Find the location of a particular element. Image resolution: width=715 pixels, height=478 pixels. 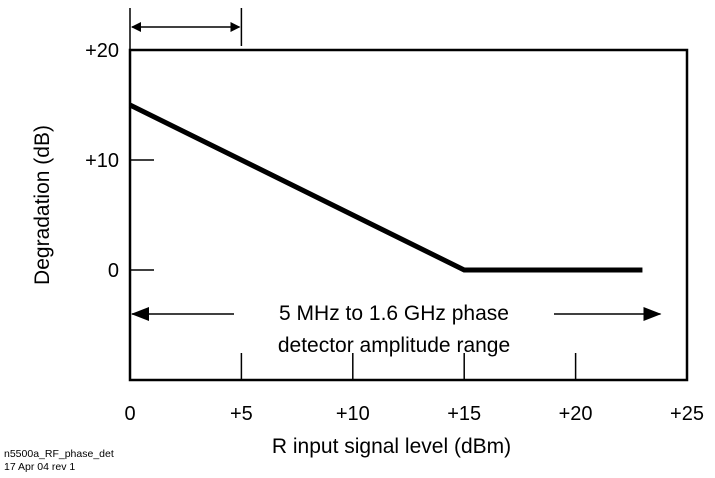

footnote-line2: 17 Apr 04 rev 1 is located at coordinates (39, 467).